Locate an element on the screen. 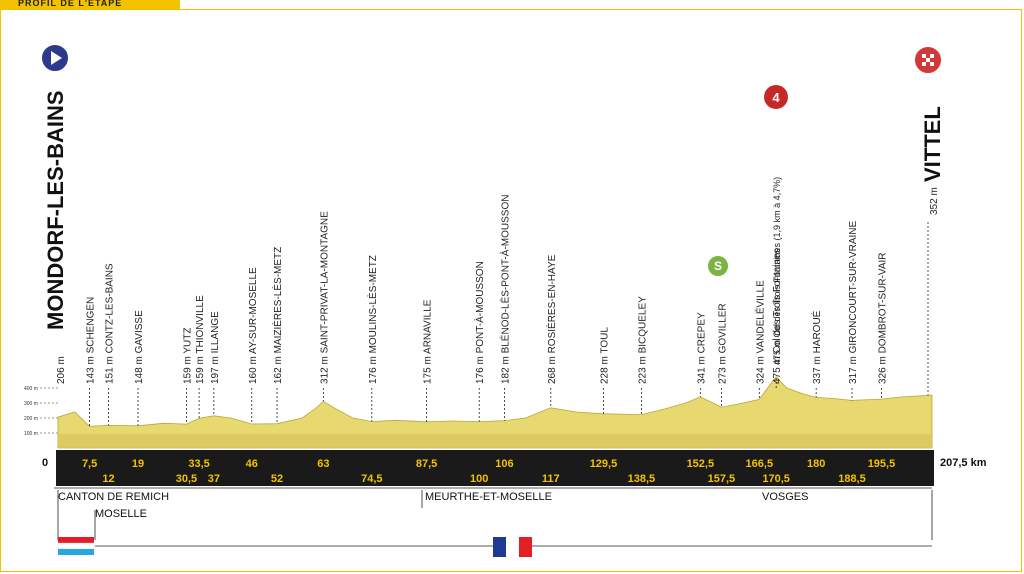 The width and height of the screenshot is (1024, 574). waypoint-label: 337 m HAROUÉ is located at coordinates (816, 347).